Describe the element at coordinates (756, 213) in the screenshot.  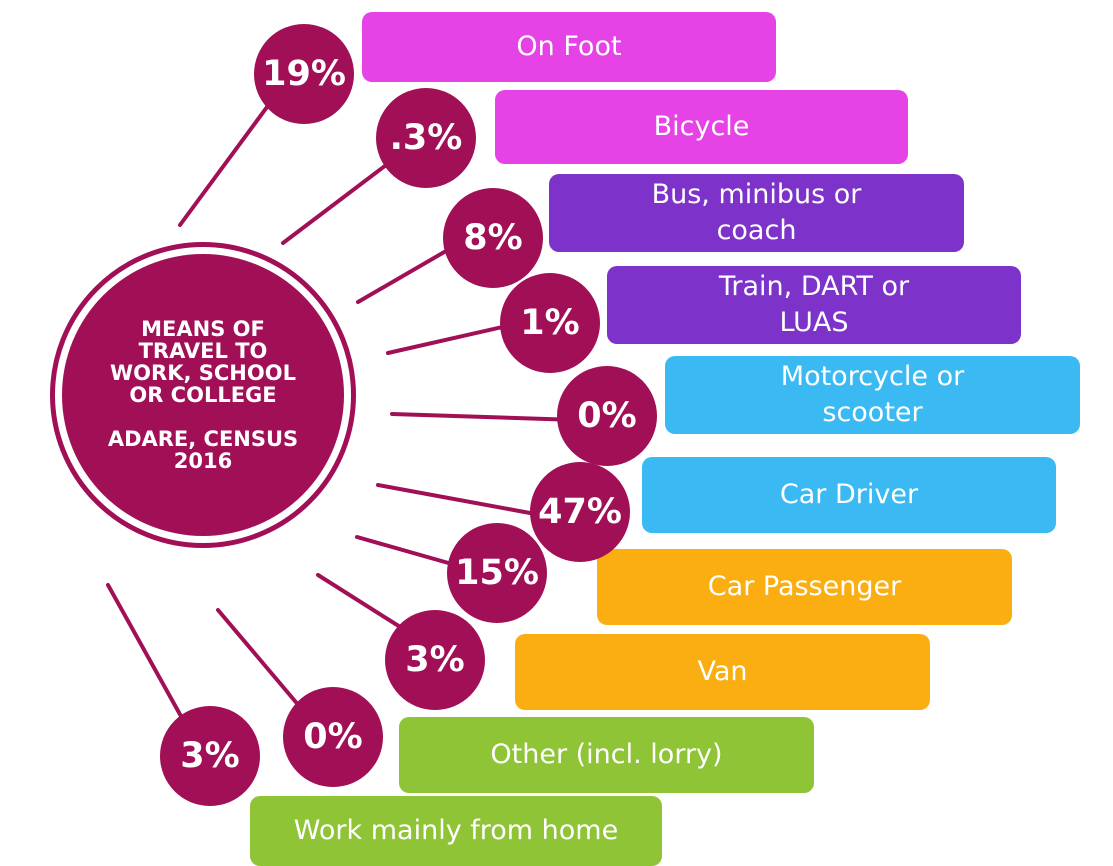
I see `bar-bus: Bus, minibus or coach` at that location.